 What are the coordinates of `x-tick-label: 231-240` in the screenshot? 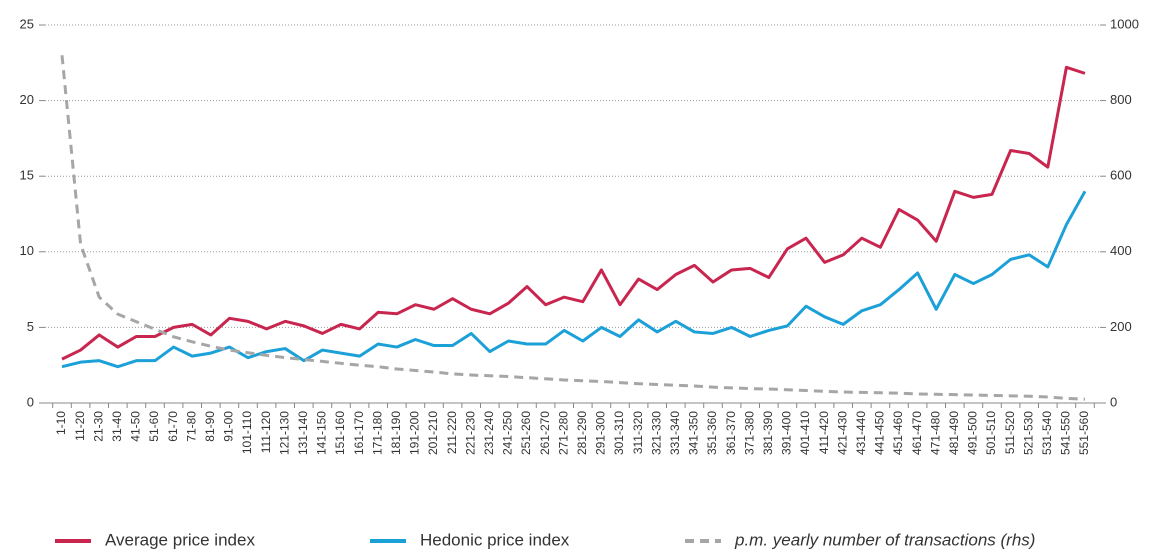 It's located at (489, 433).